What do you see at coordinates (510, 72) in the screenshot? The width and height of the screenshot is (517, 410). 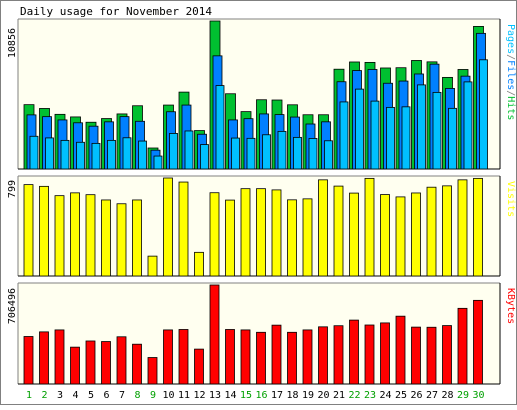 I see `series-legend: Pages/Files/Hits` at bounding box center [510, 72].